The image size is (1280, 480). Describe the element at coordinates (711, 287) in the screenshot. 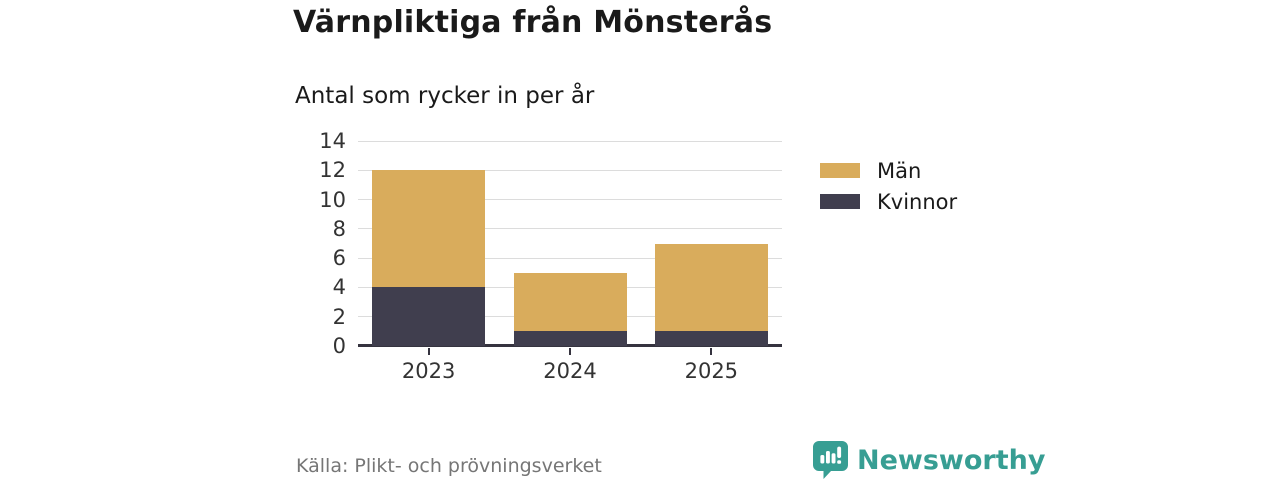

I see `bar-2025-män` at that location.